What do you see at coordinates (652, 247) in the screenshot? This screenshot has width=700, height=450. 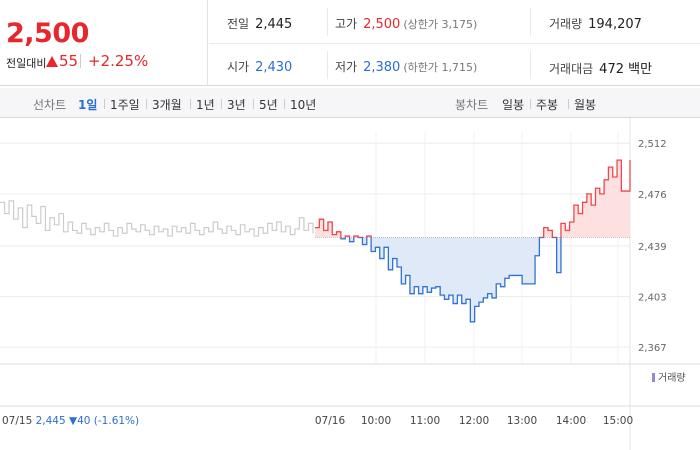 I see `y-tick-label: 2,439` at bounding box center [652, 247].